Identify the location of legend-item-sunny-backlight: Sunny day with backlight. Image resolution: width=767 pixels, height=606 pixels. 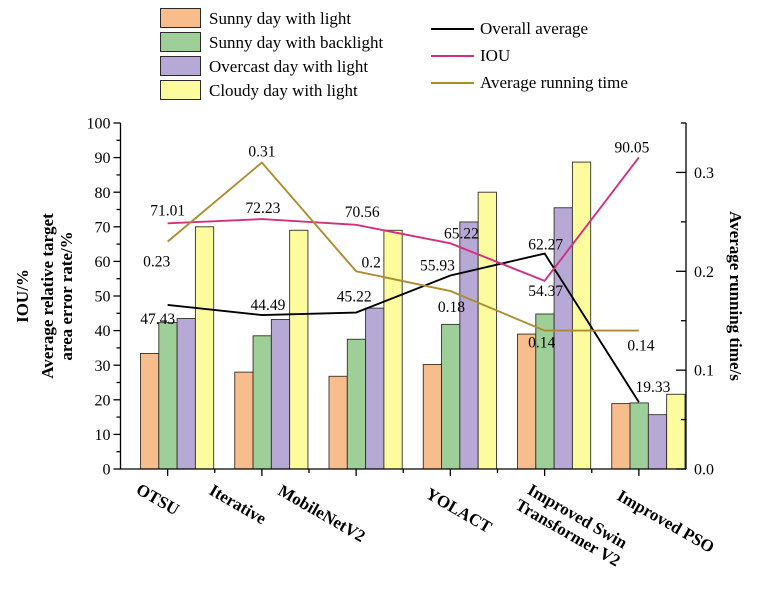
(271, 42).